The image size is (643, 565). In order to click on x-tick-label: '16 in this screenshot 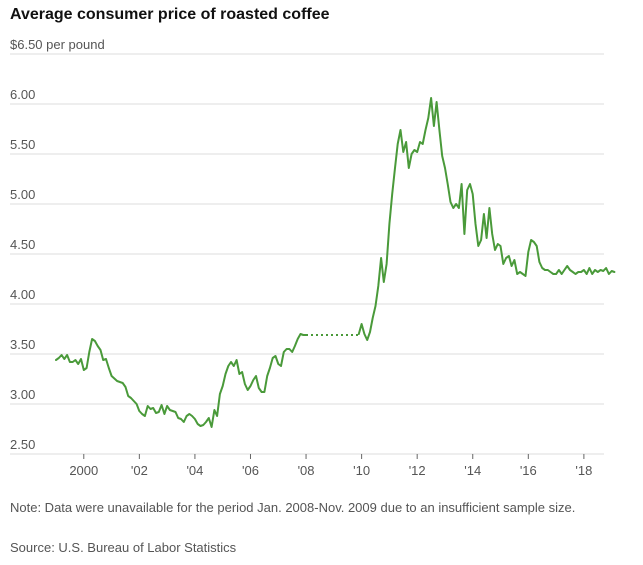, I will do `click(528, 470)`.